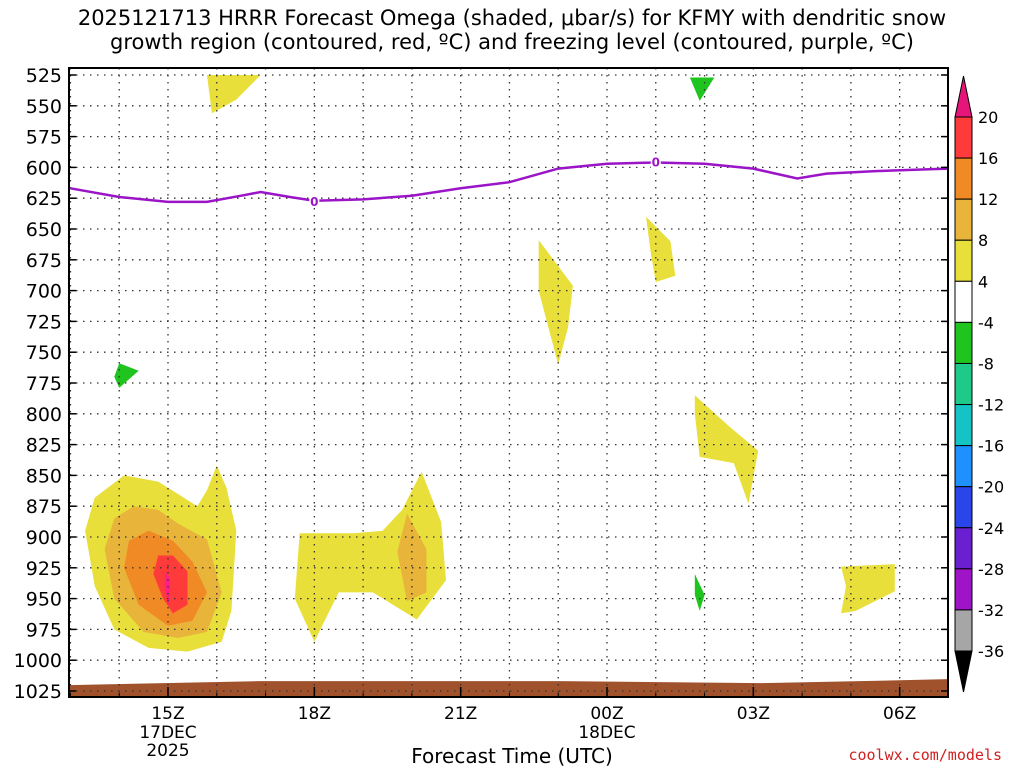 The image size is (1024, 768). What do you see at coordinates (963, 548) in the screenshot?
I see `colorbar-swatch--28` at bounding box center [963, 548].